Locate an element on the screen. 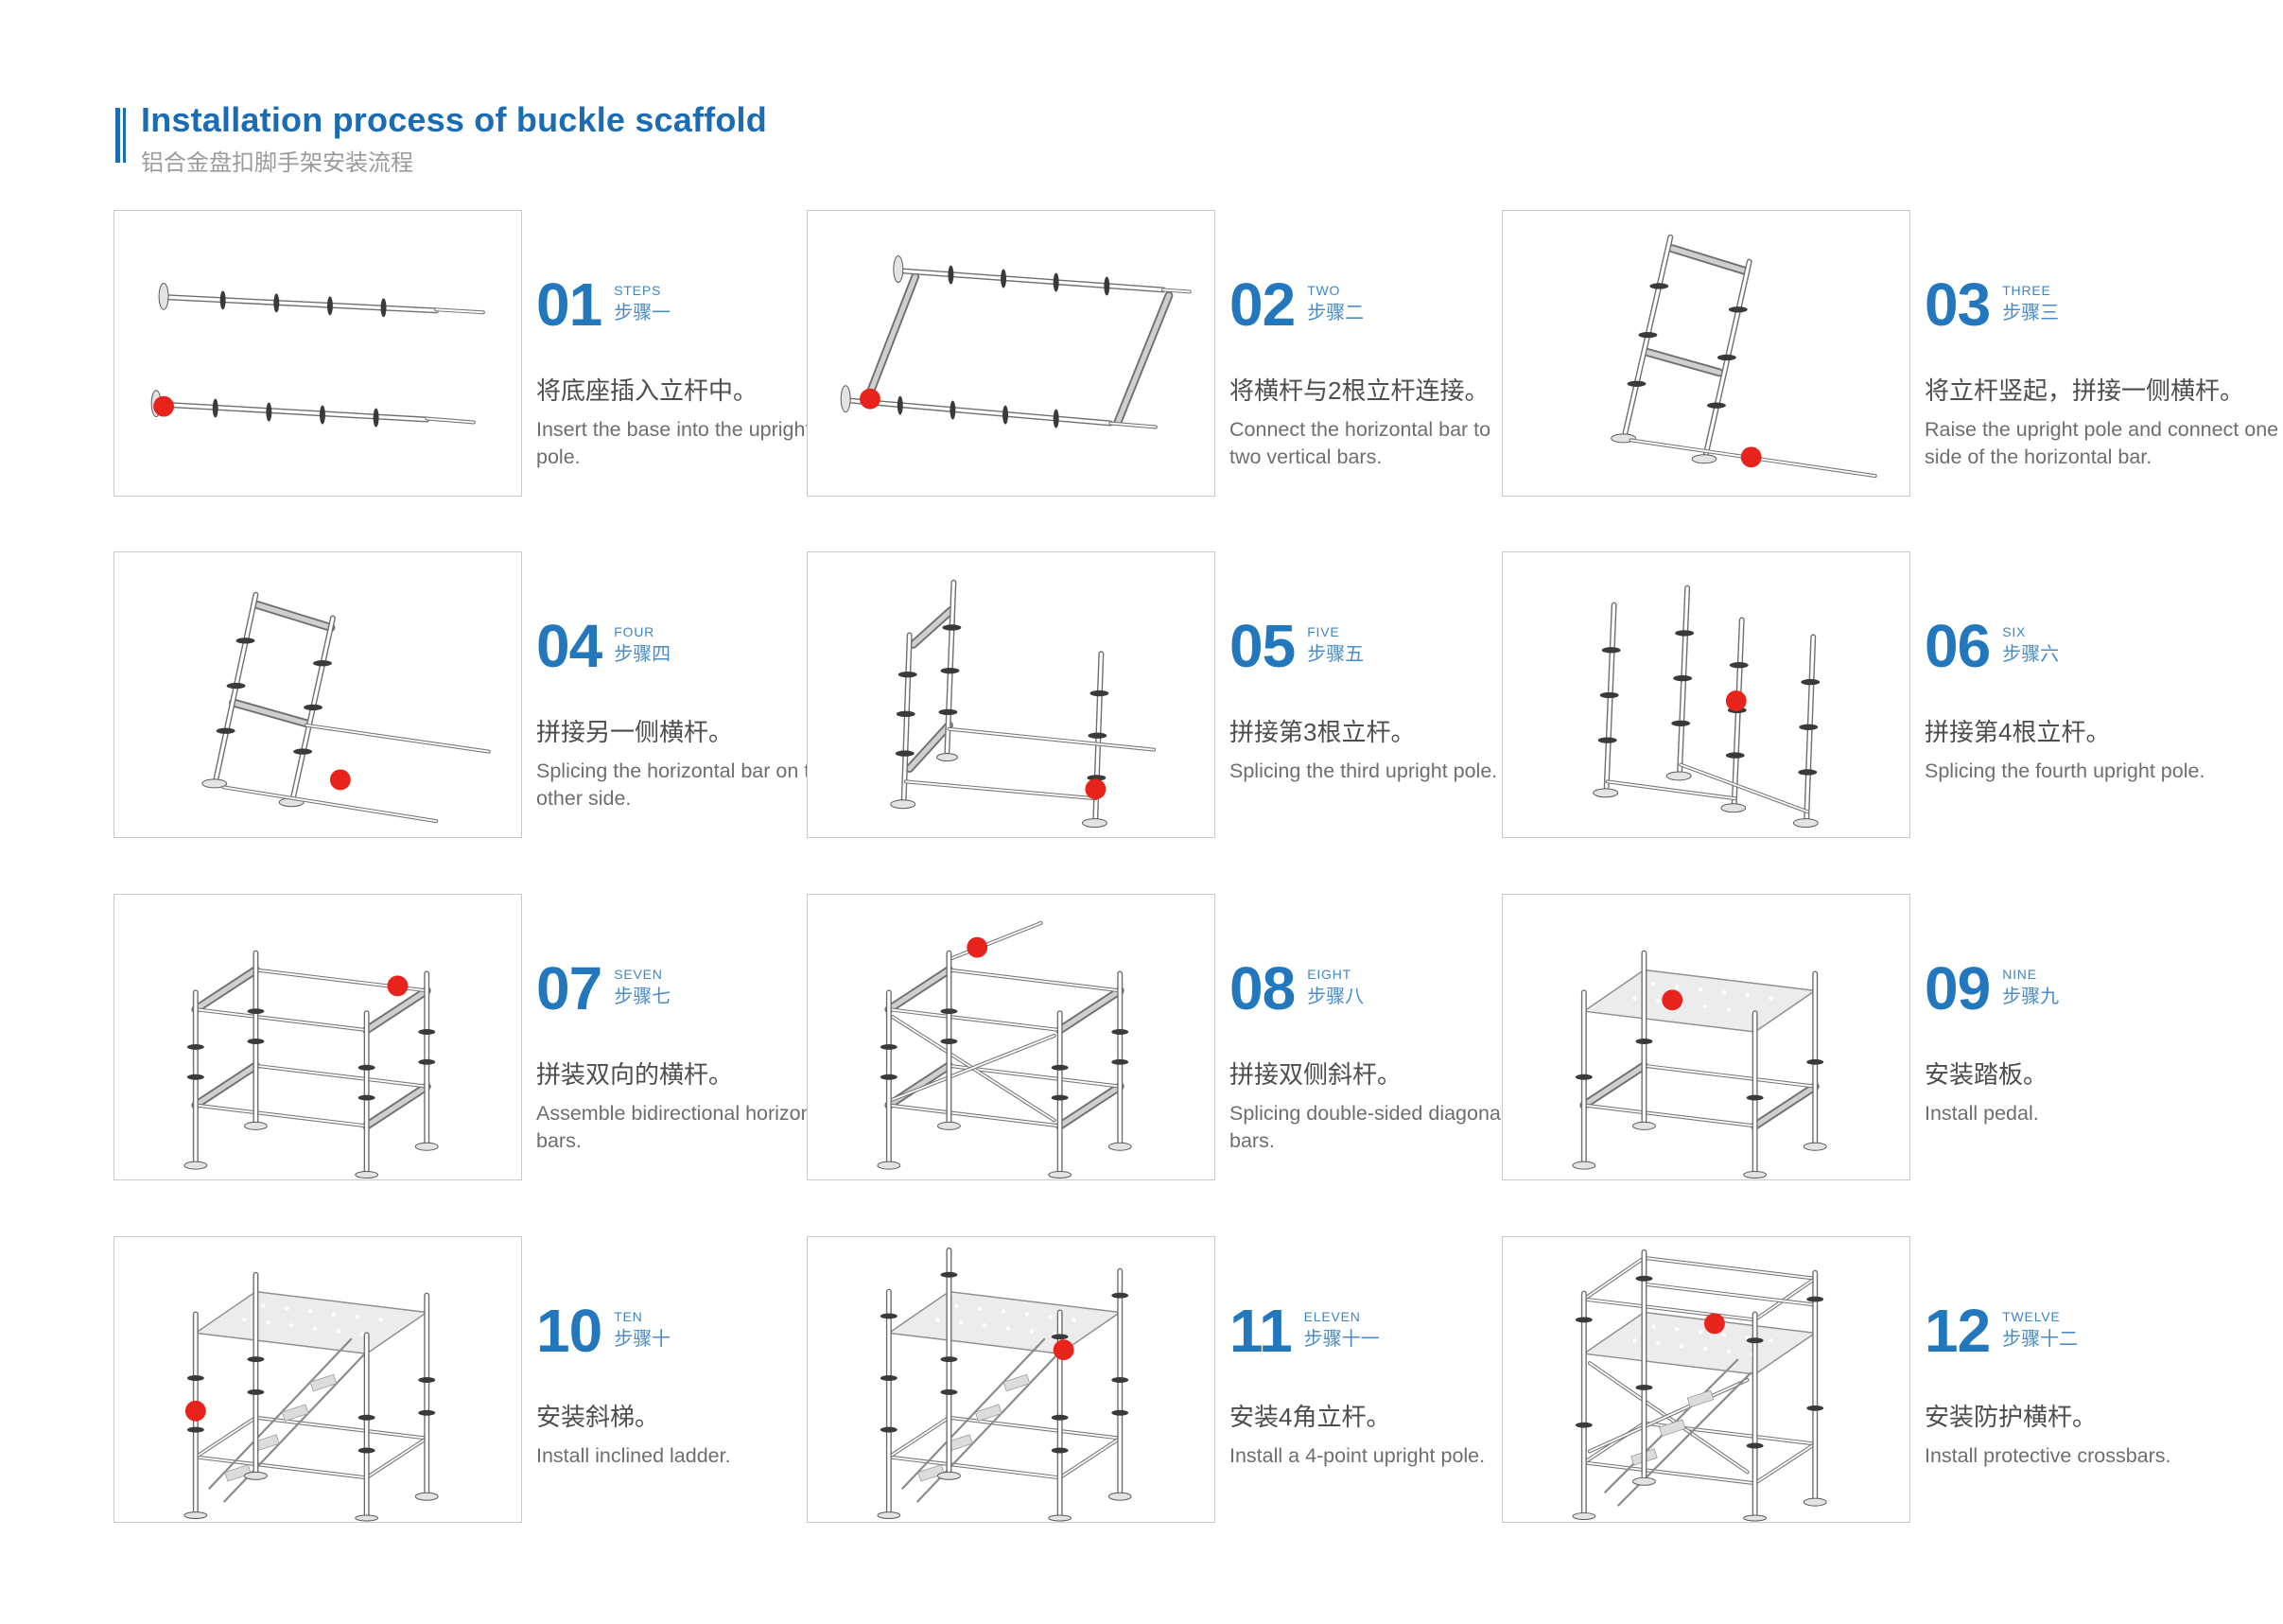 This screenshot has height=1624, width=2283. step-header: 10 TEN 步骤十 is located at coordinates (685, 1331).